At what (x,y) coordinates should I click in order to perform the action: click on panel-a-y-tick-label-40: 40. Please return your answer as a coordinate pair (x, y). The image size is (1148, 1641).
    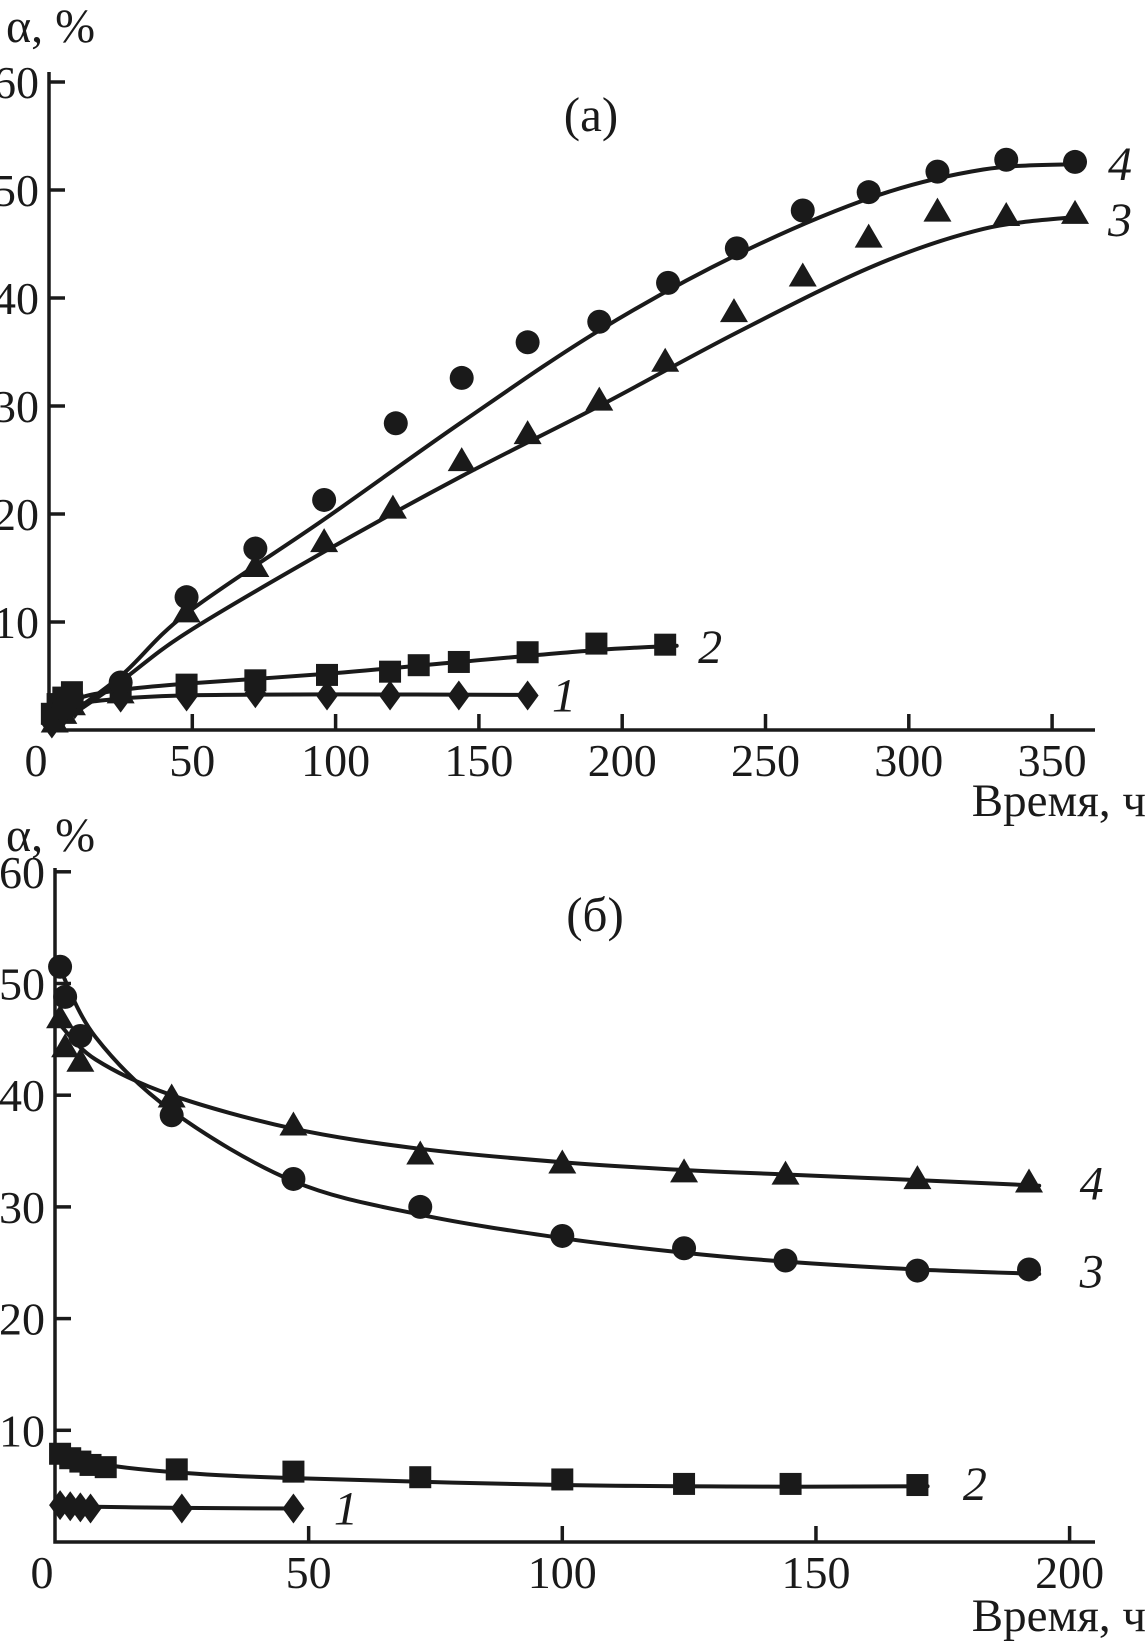
    Looking at the image, I should click on (19, 298).